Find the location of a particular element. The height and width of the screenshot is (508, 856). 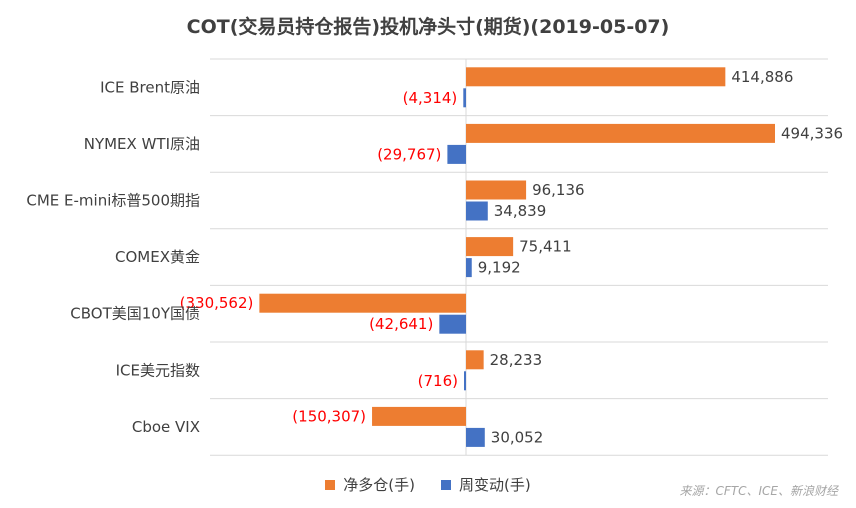

category-label: Cboe VIX is located at coordinates (166, 427).